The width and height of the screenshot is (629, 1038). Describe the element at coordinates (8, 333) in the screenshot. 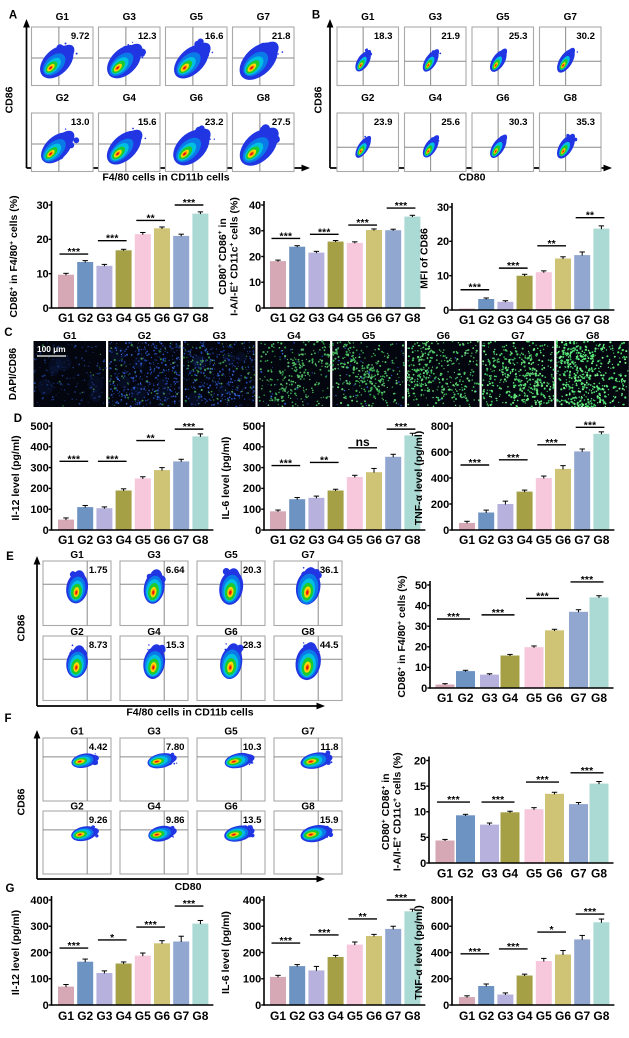

I see `svg-text: C` at that location.